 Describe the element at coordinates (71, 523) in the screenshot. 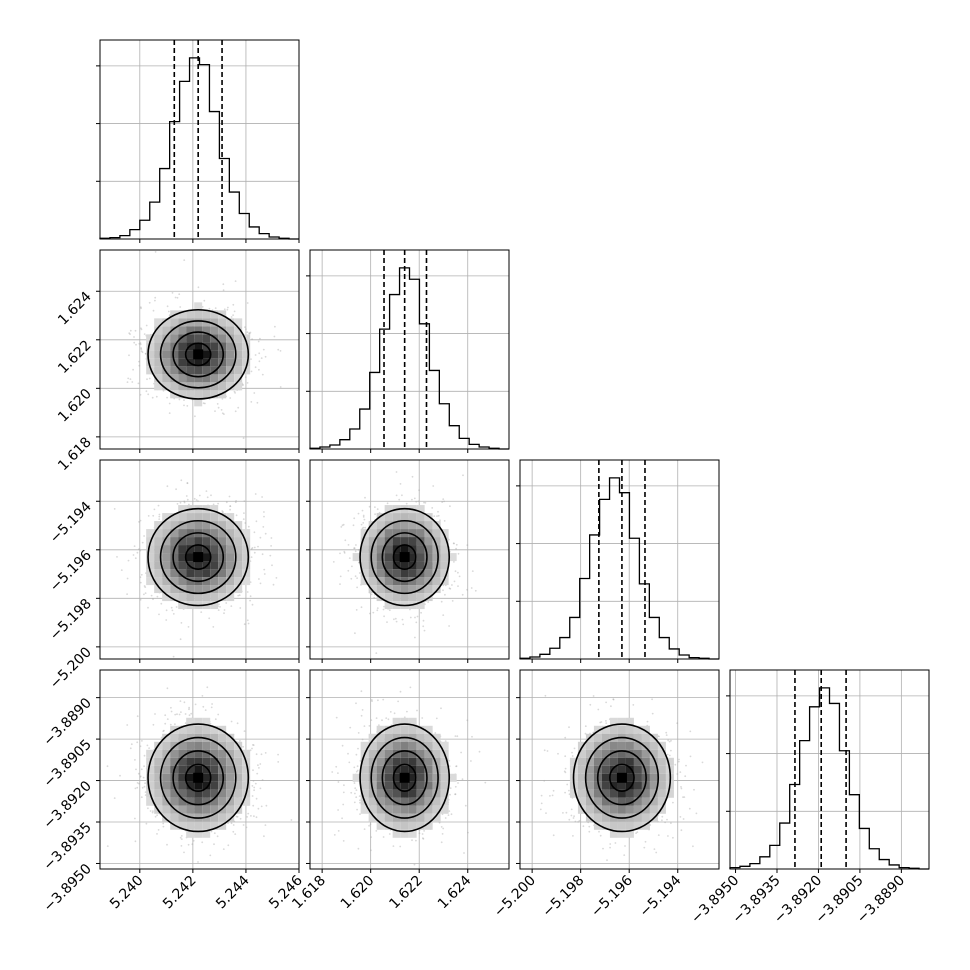

I see `y-tick-label-2-3: −5.194` at that location.